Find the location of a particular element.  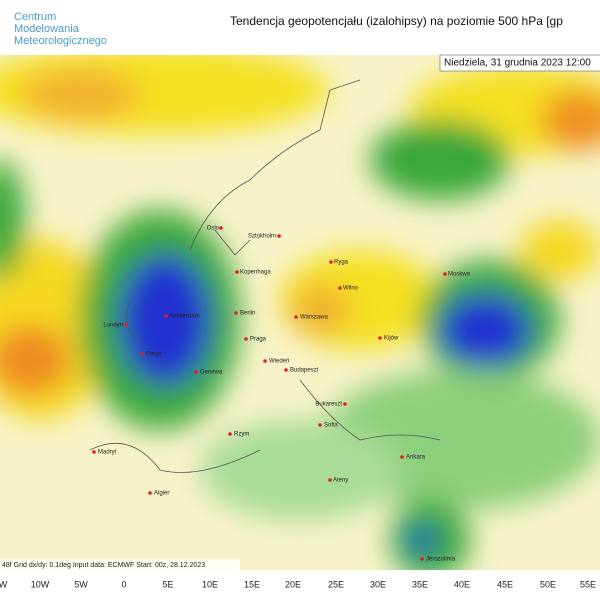

city-label: Kopenhaga is located at coordinates (255, 273).